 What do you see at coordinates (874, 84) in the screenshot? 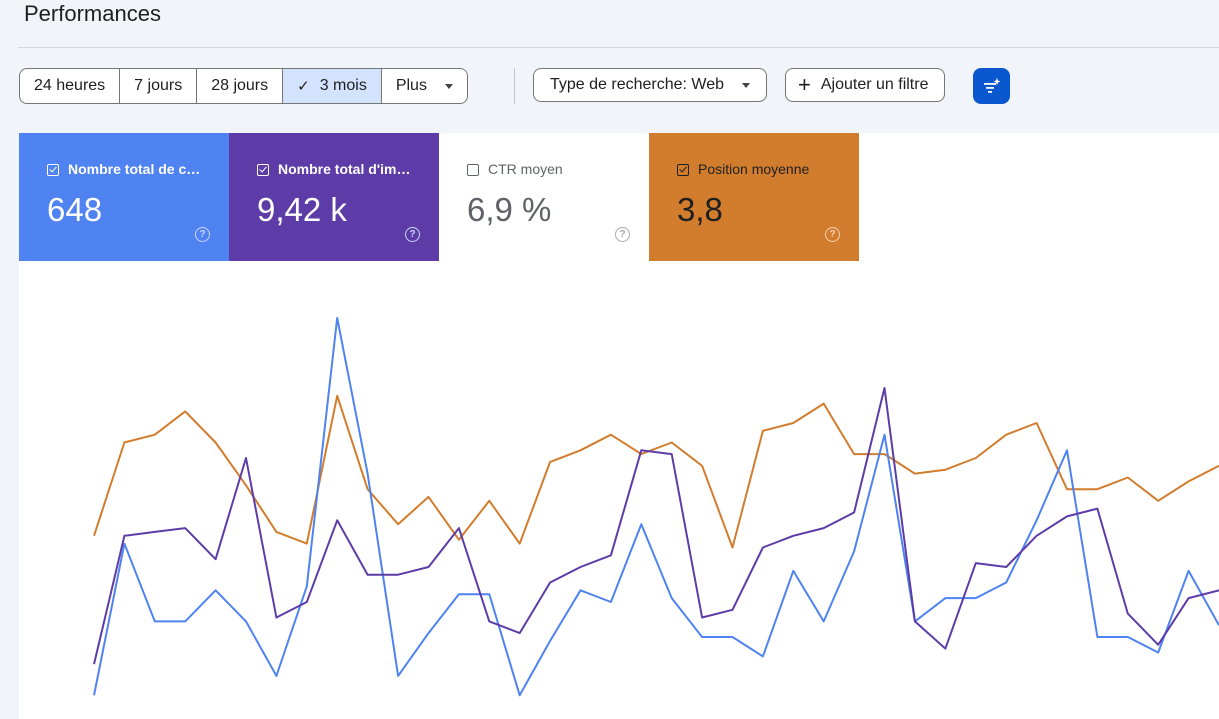
I see `add-filter-label: Ajouter un filtre` at bounding box center [874, 84].